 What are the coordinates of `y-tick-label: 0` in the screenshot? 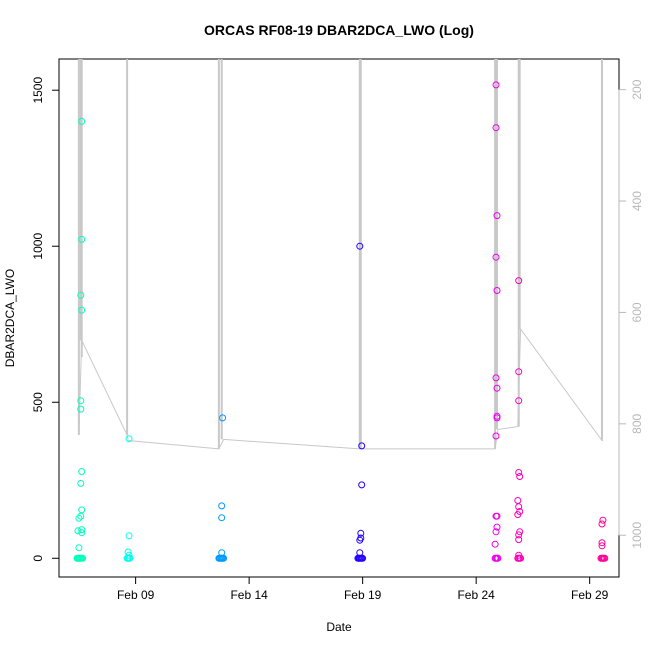 It's located at (38, 558).